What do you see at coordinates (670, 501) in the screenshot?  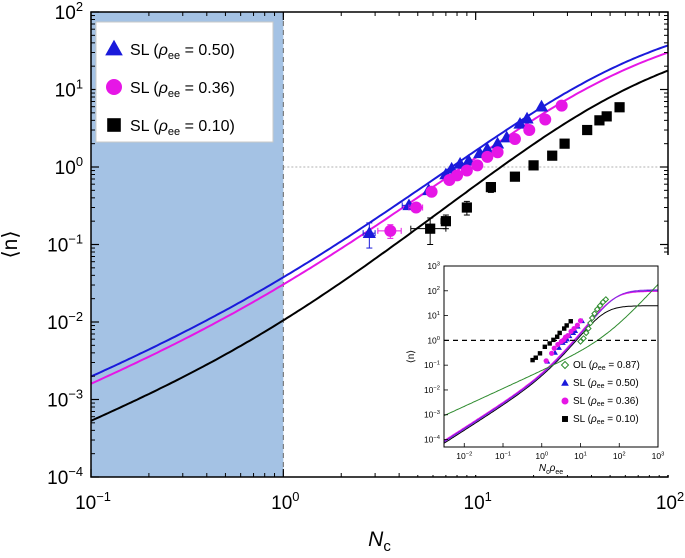 I see `x-tick-label: 10²` at bounding box center [670, 501].